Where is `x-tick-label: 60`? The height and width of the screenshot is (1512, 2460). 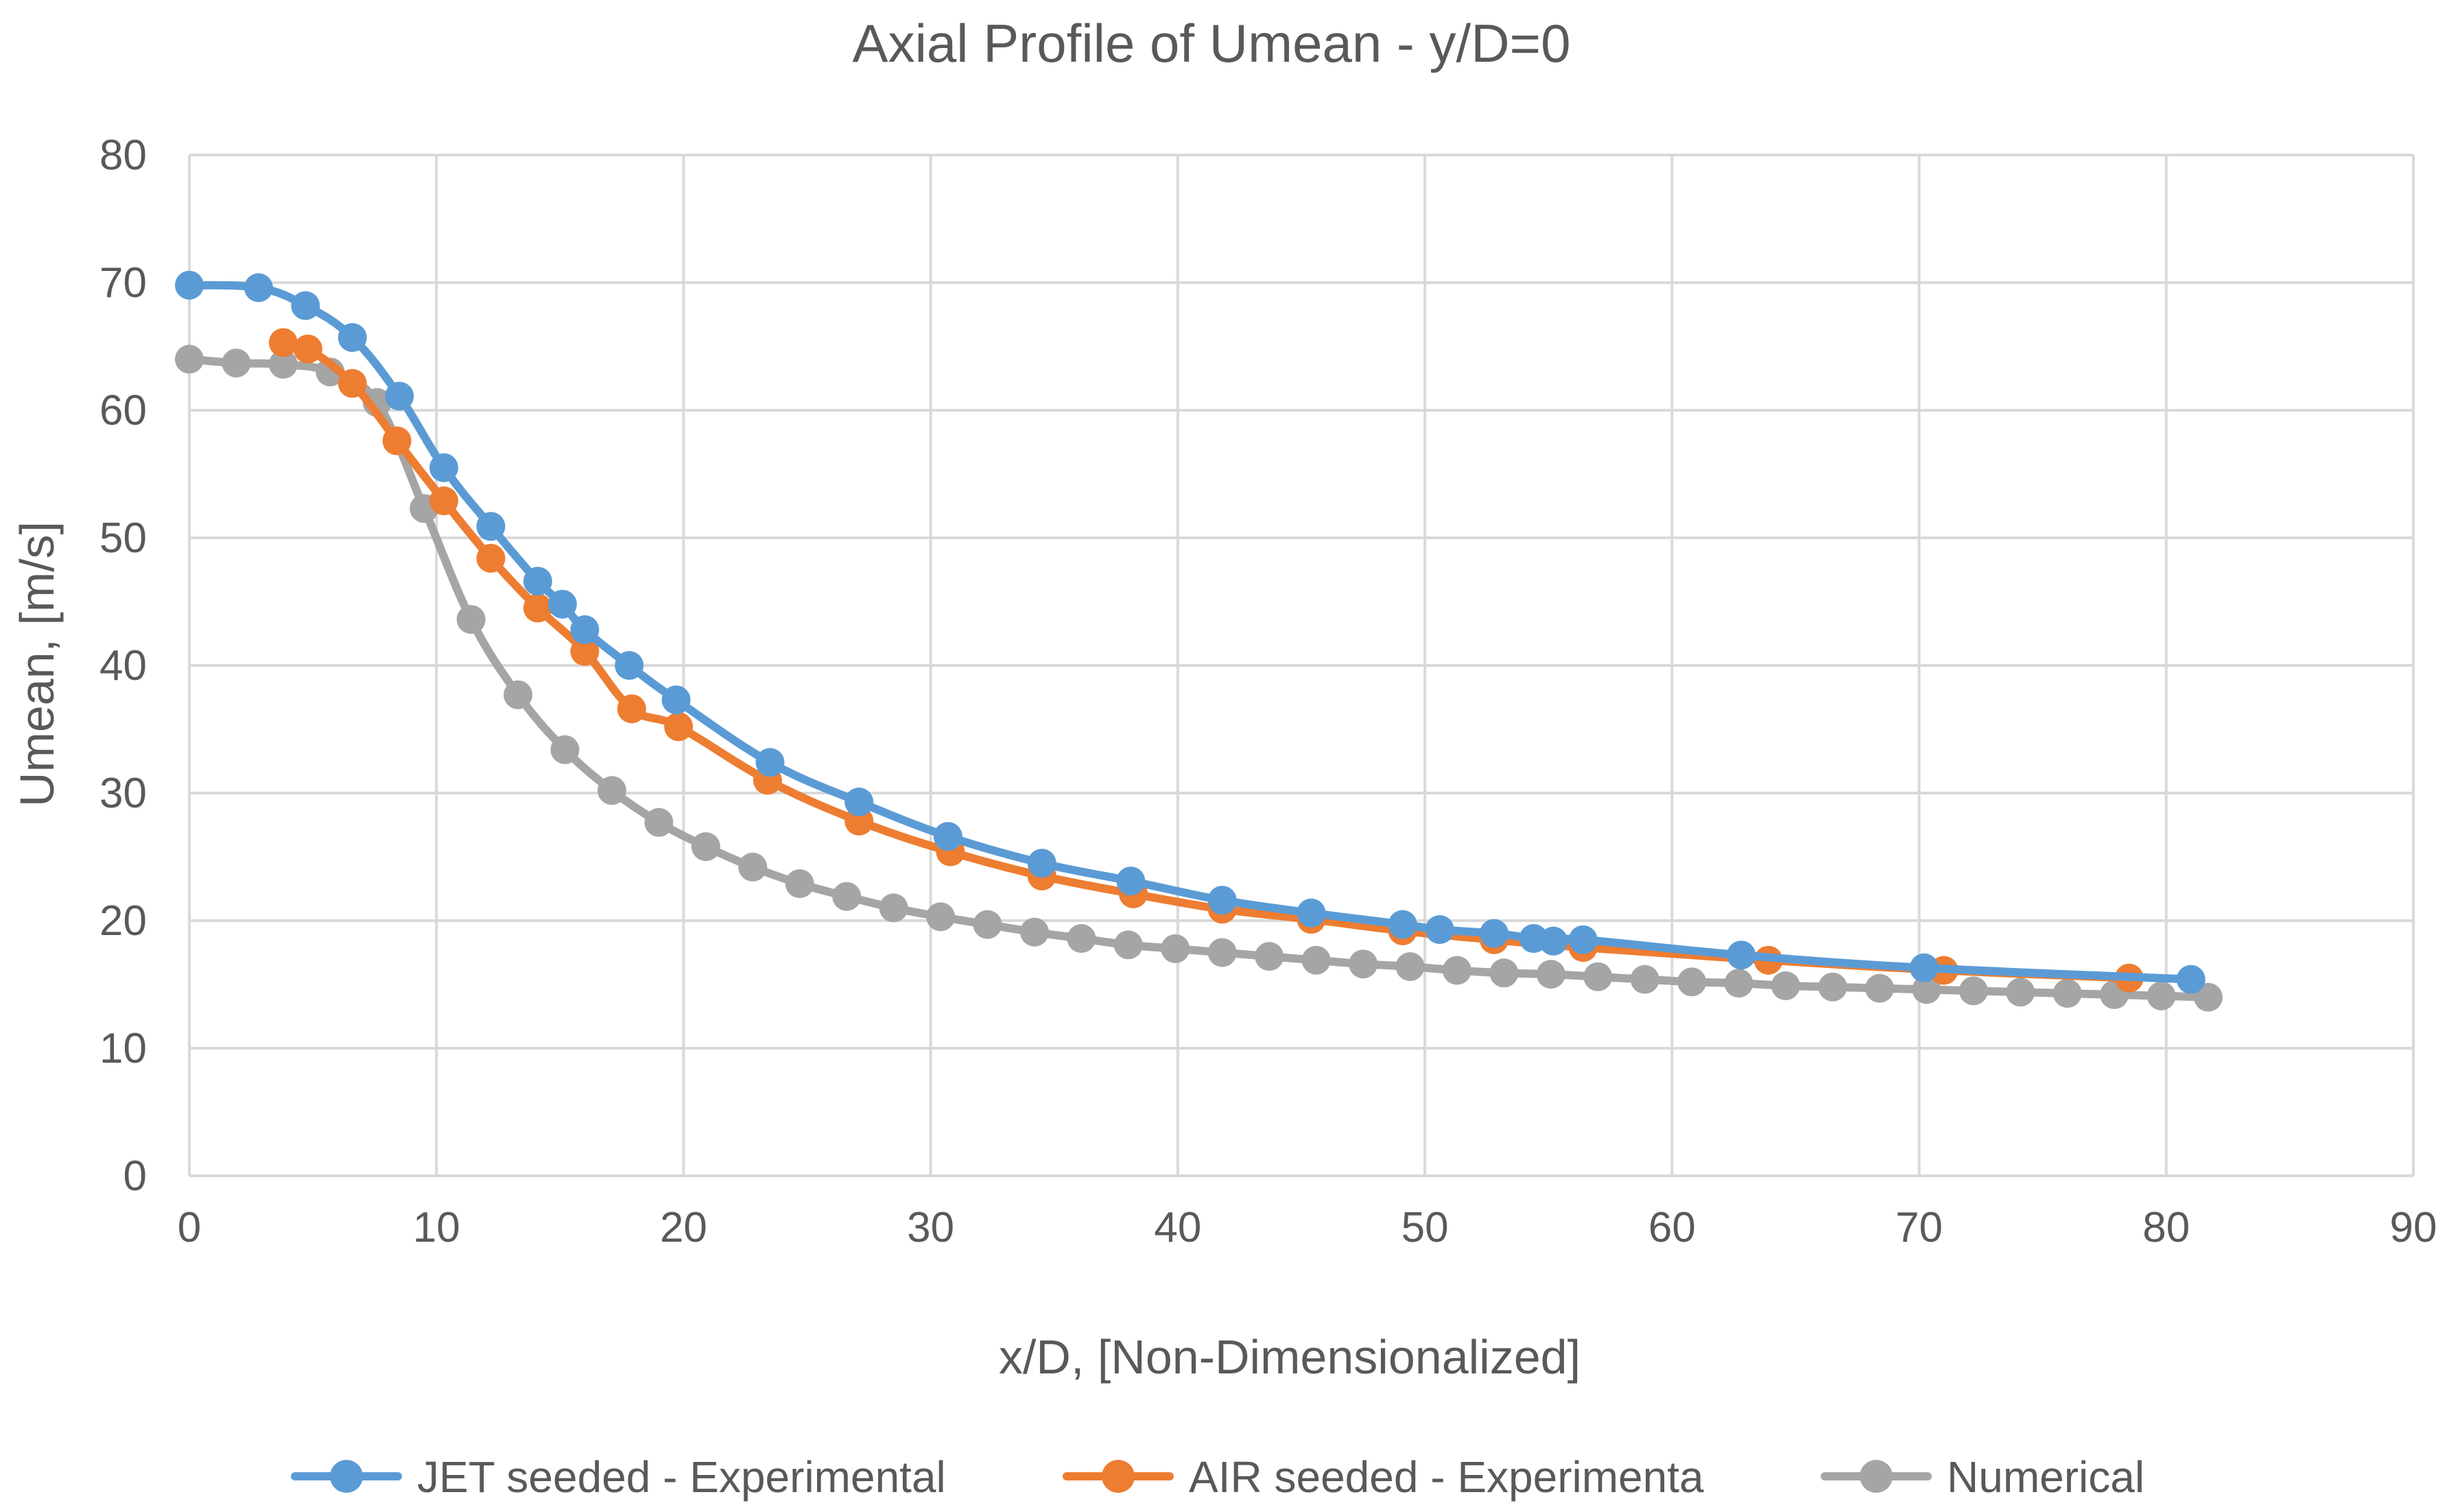 x-tick-label: 60 is located at coordinates (1672, 1227).